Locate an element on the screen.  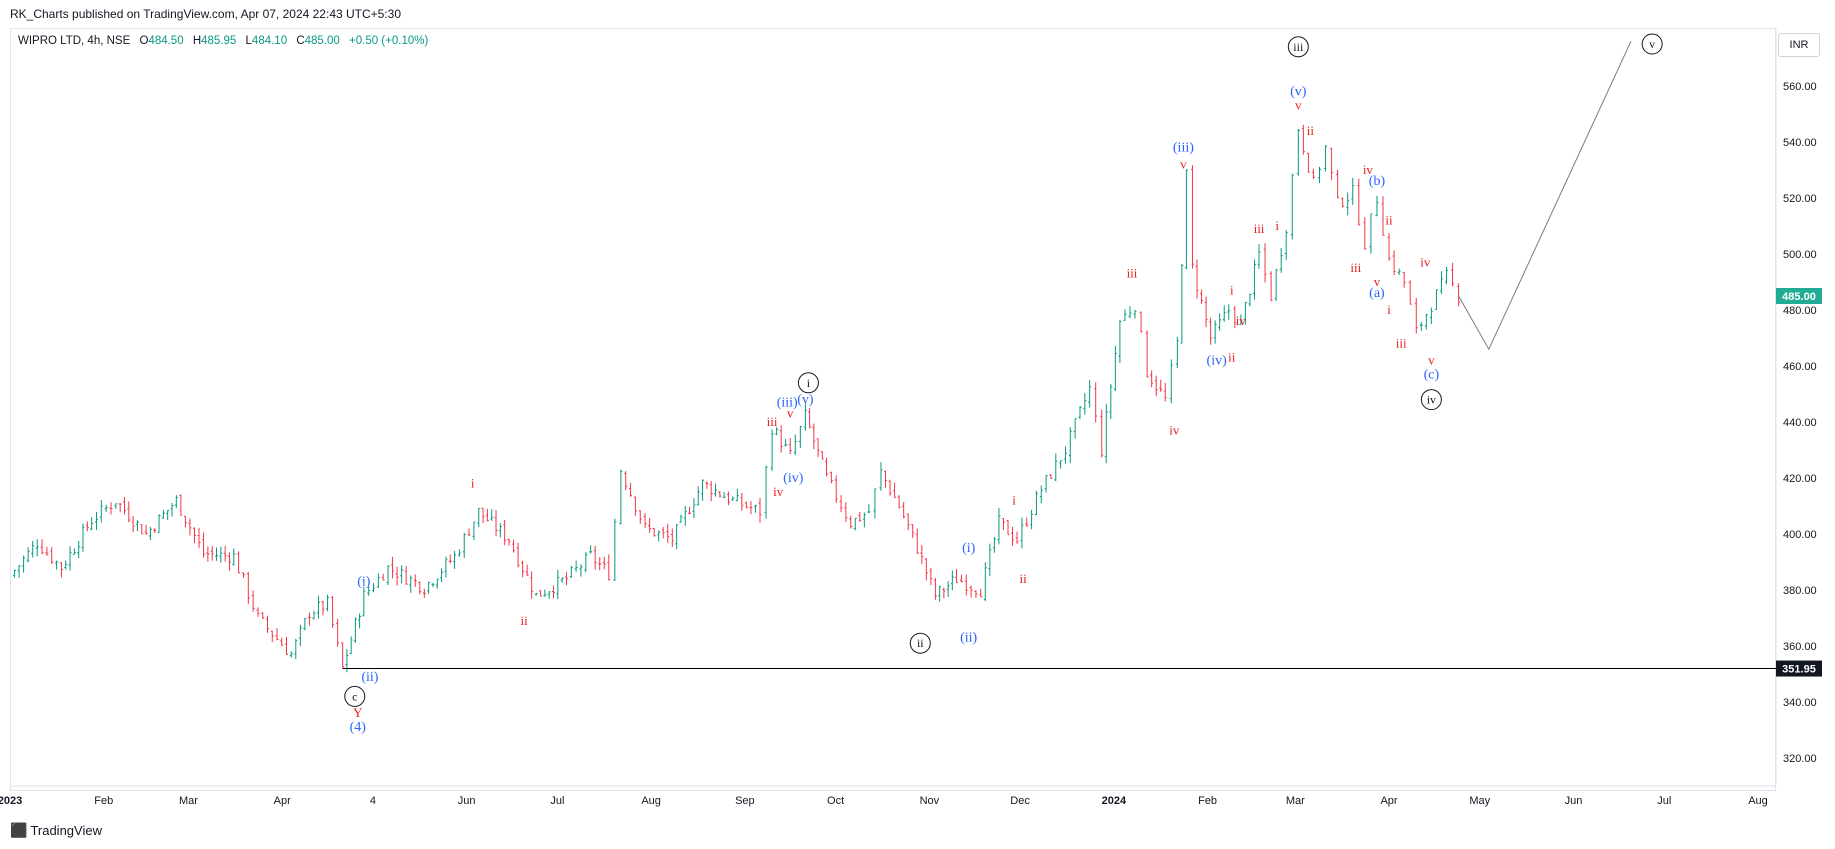
wave-label: c is located at coordinates (354, 696).